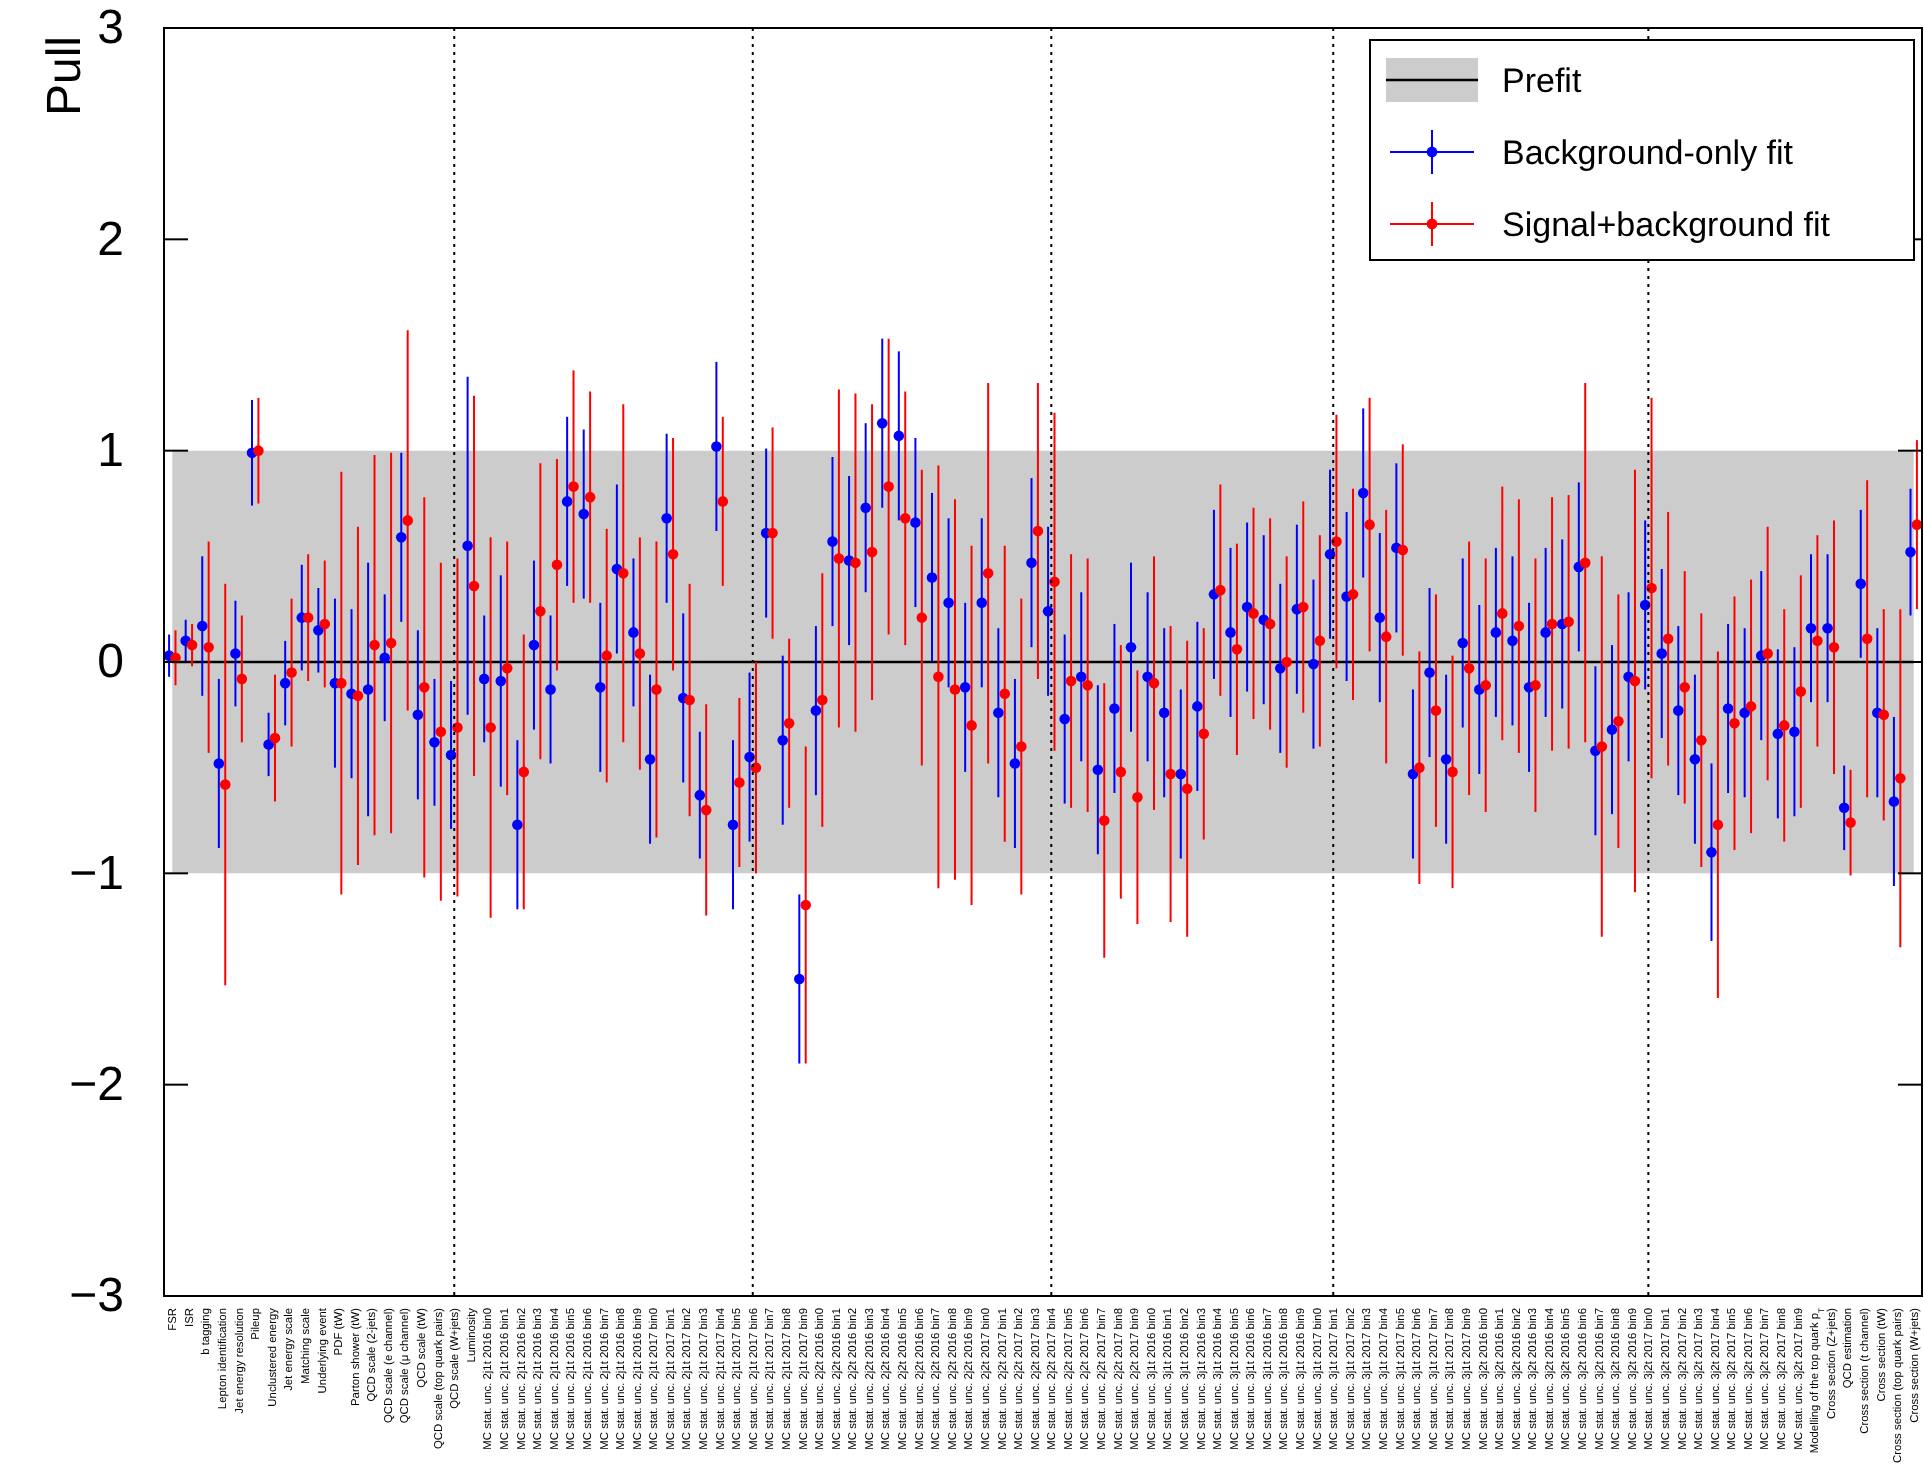 This screenshot has width=1924, height=1470. I want to click on y-tick-label: 2, so click(110, 239).